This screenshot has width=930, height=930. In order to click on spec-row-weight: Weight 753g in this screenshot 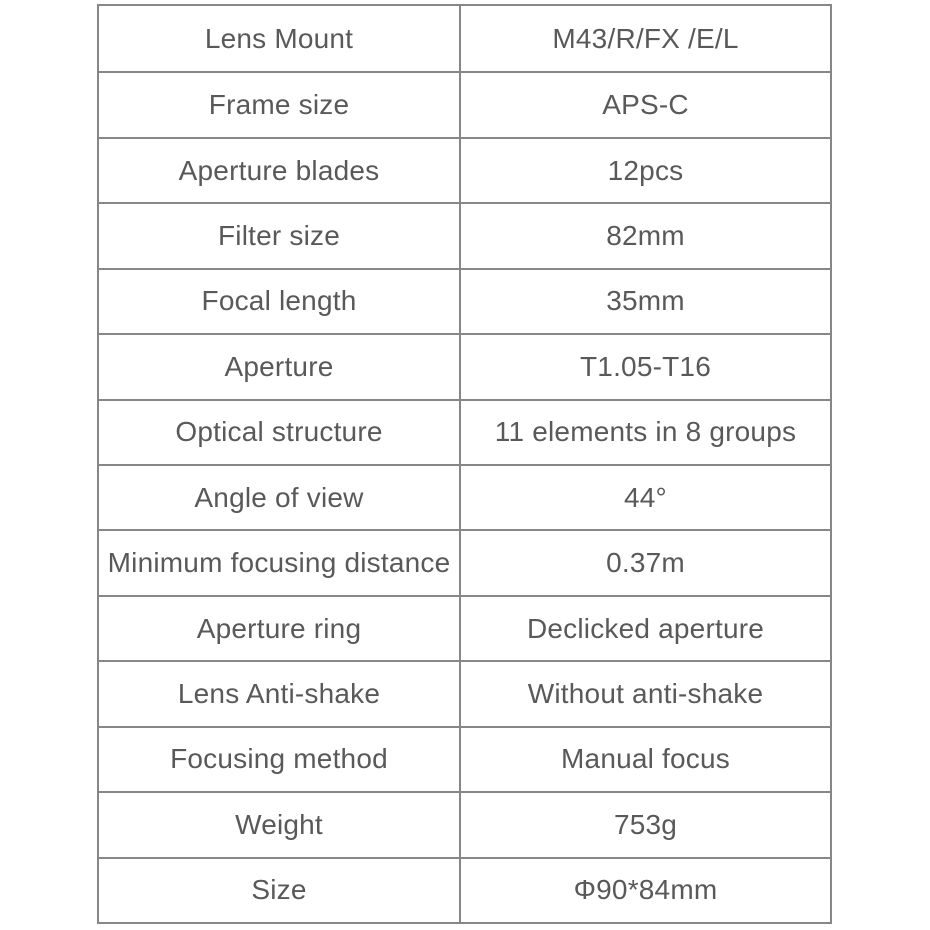, I will do `click(464, 824)`.